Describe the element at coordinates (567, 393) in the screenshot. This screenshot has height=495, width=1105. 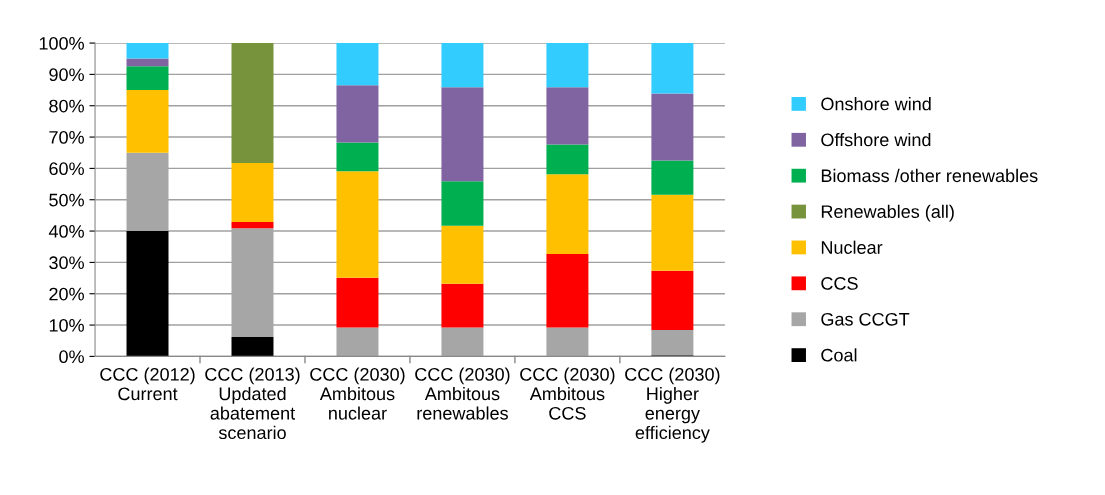
I see `x-tick-label: CCC (2030) Ambitous CCS` at that location.